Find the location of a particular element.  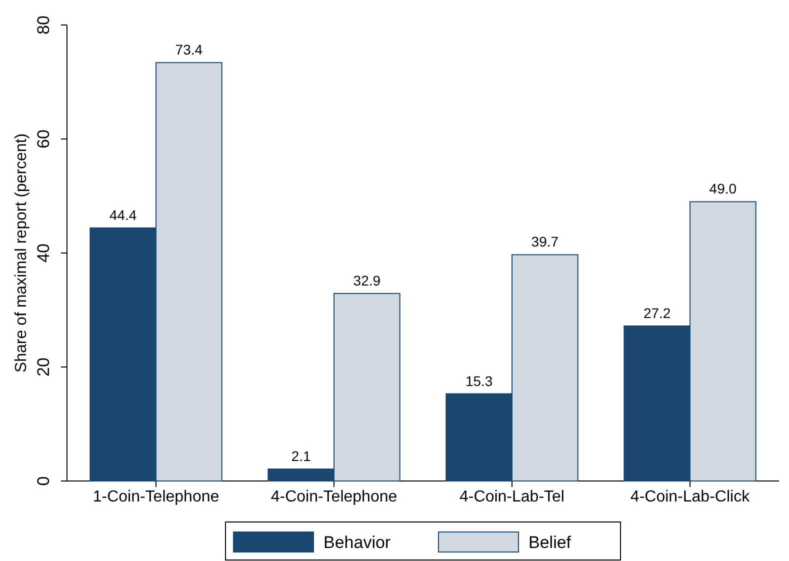

text: 32.9 is located at coordinates (367, 280).